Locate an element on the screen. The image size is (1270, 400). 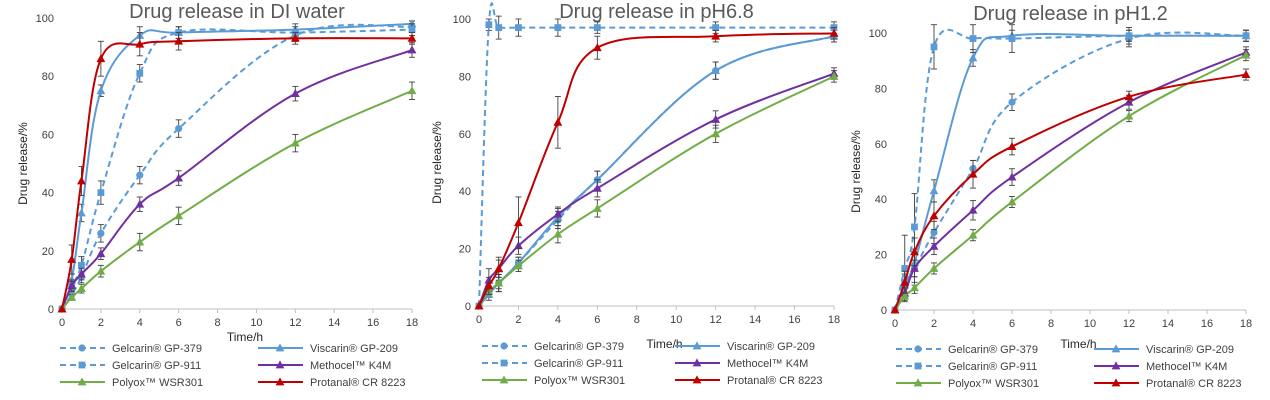
legend-label: Protanal® CR 8223 is located at coordinates (775, 381).